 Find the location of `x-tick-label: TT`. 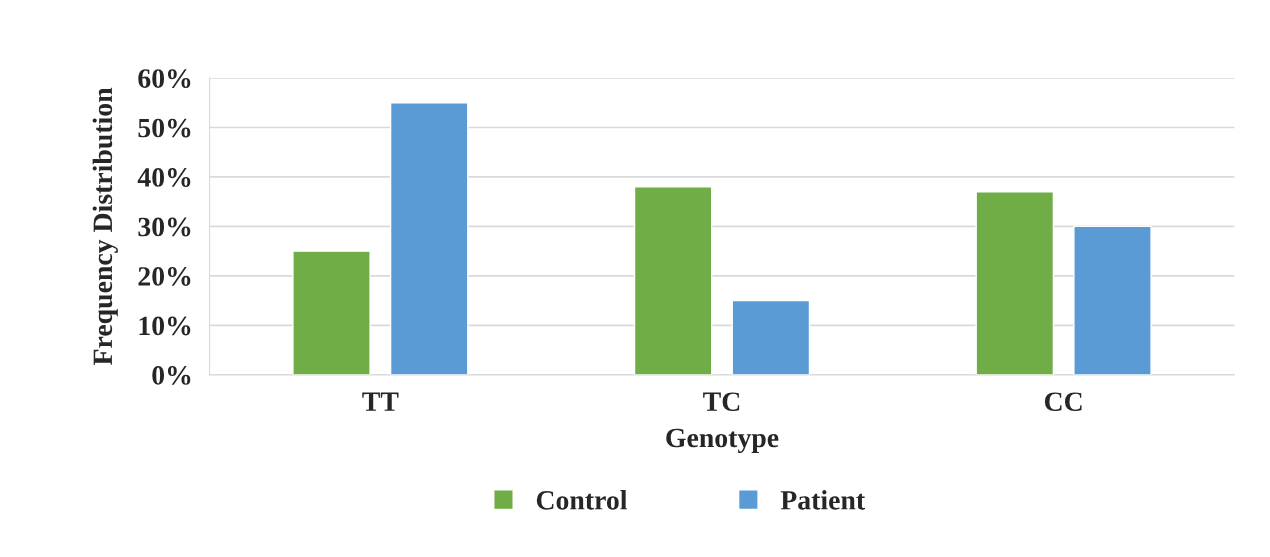

x-tick-label: TT is located at coordinates (380, 401).